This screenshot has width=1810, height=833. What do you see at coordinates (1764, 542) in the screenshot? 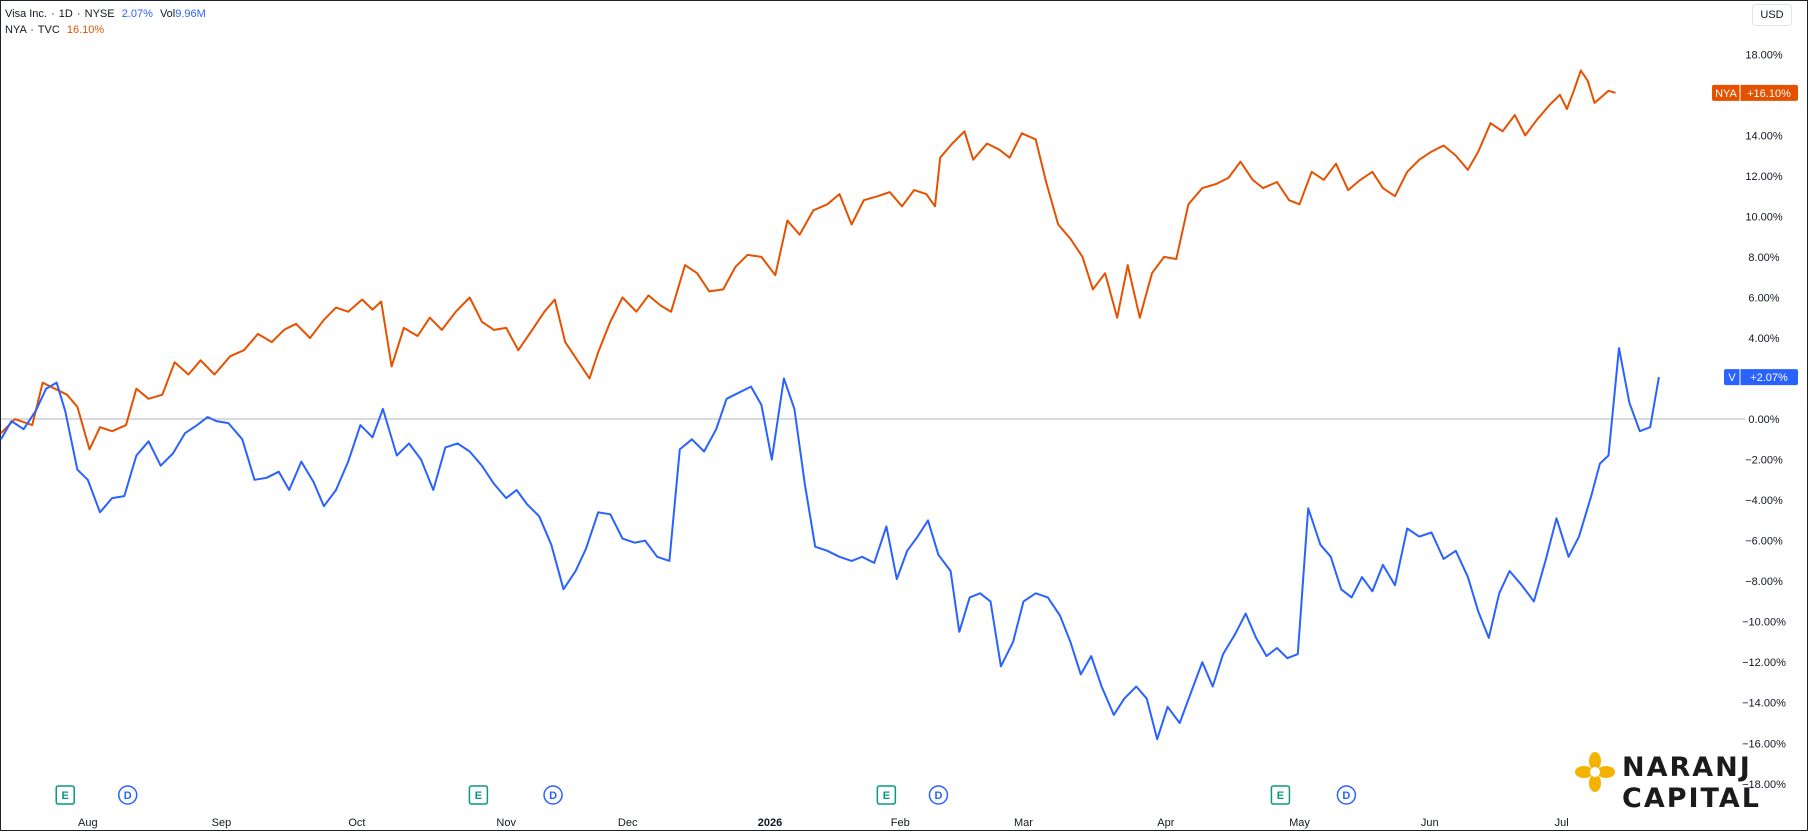
I see `y-tick-label: −6.00%` at bounding box center [1764, 542].